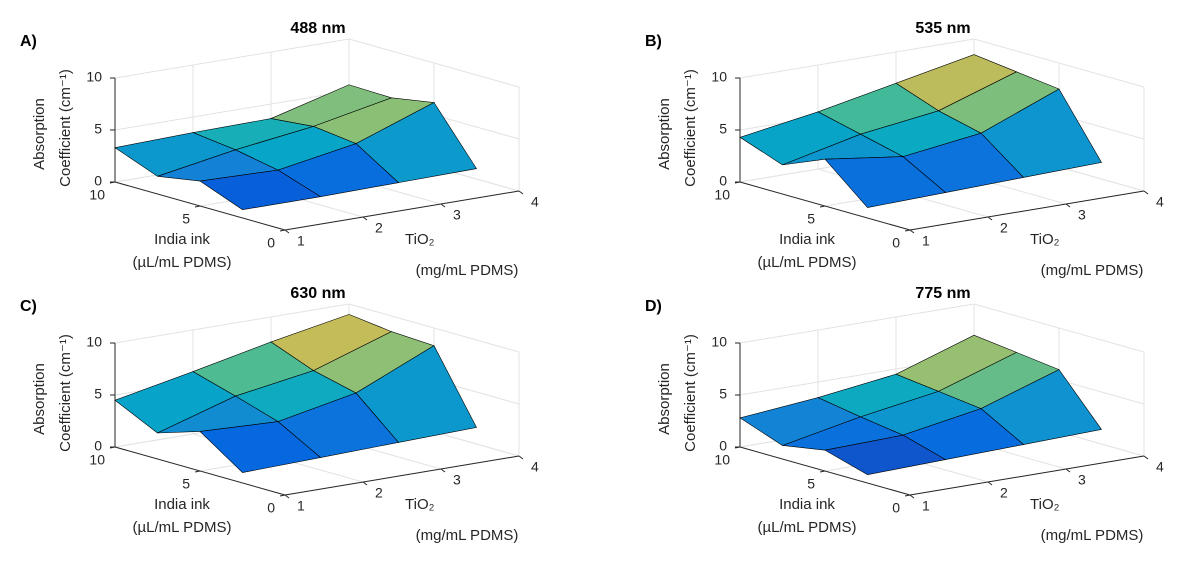 The width and height of the screenshot is (1200, 565). I want to click on panel-label: B), so click(653, 41).